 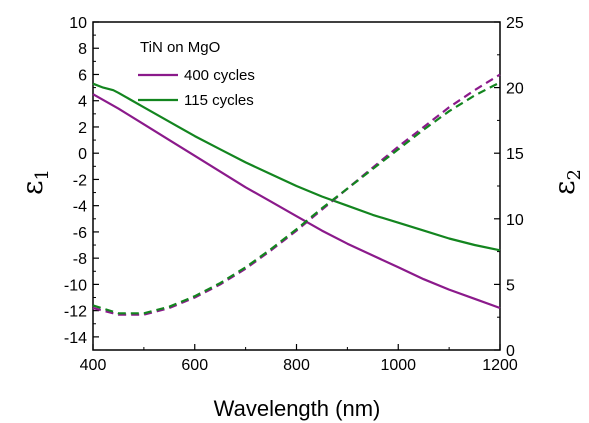 What do you see at coordinates (219, 75) in the screenshot?
I see `legend-label-400-cycles: 400 cycles` at bounding box center [219, 75].